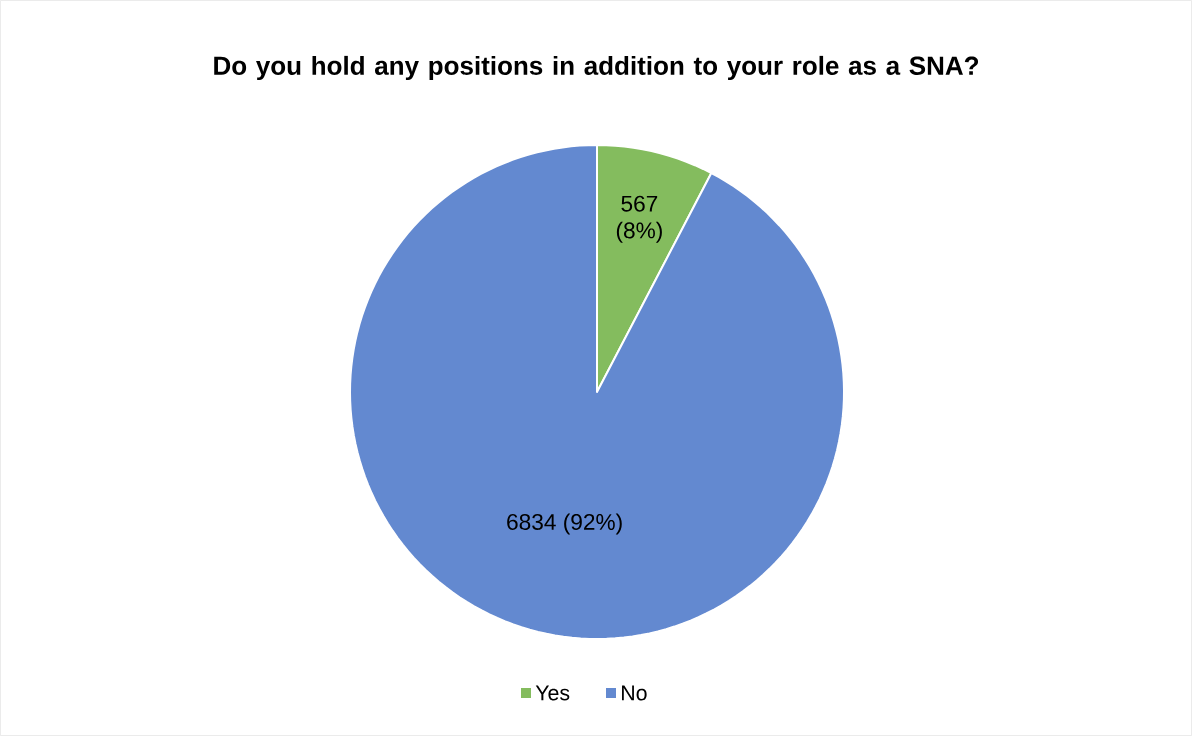 This screenshot has height=736, width=1192. Describe the element at coordinates (552, 693) in the screenshot. I see `legend-label: Yes` at that location.